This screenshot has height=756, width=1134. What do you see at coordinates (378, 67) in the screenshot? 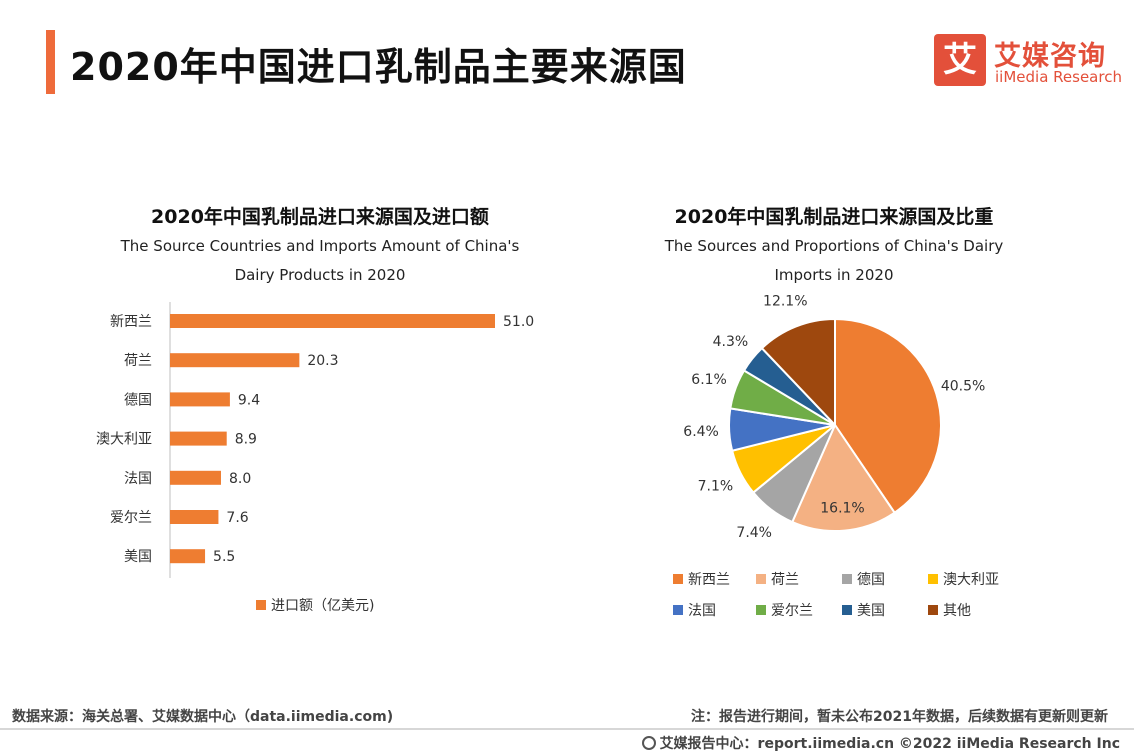
I see `page-title: 2020年中国进口乳制品主要来源国` at bounding box center [378, 67].